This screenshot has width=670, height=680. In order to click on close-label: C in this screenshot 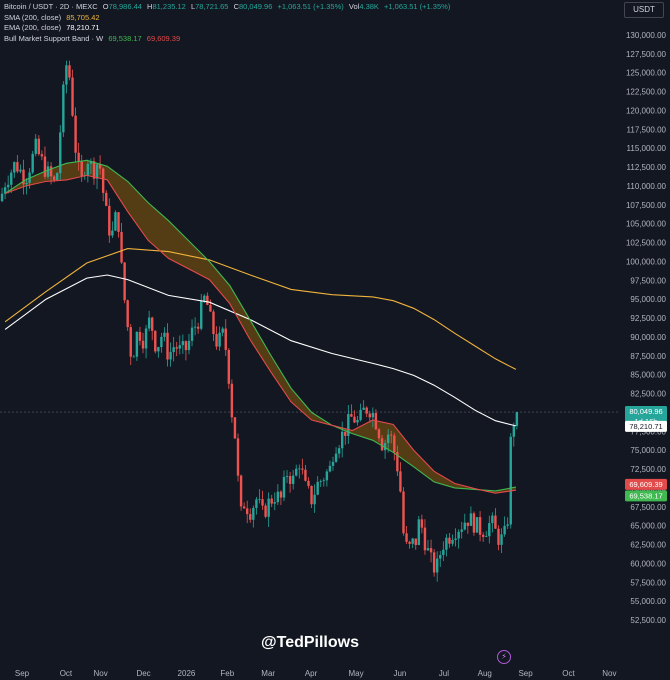, I will do `click(236, 6)`.